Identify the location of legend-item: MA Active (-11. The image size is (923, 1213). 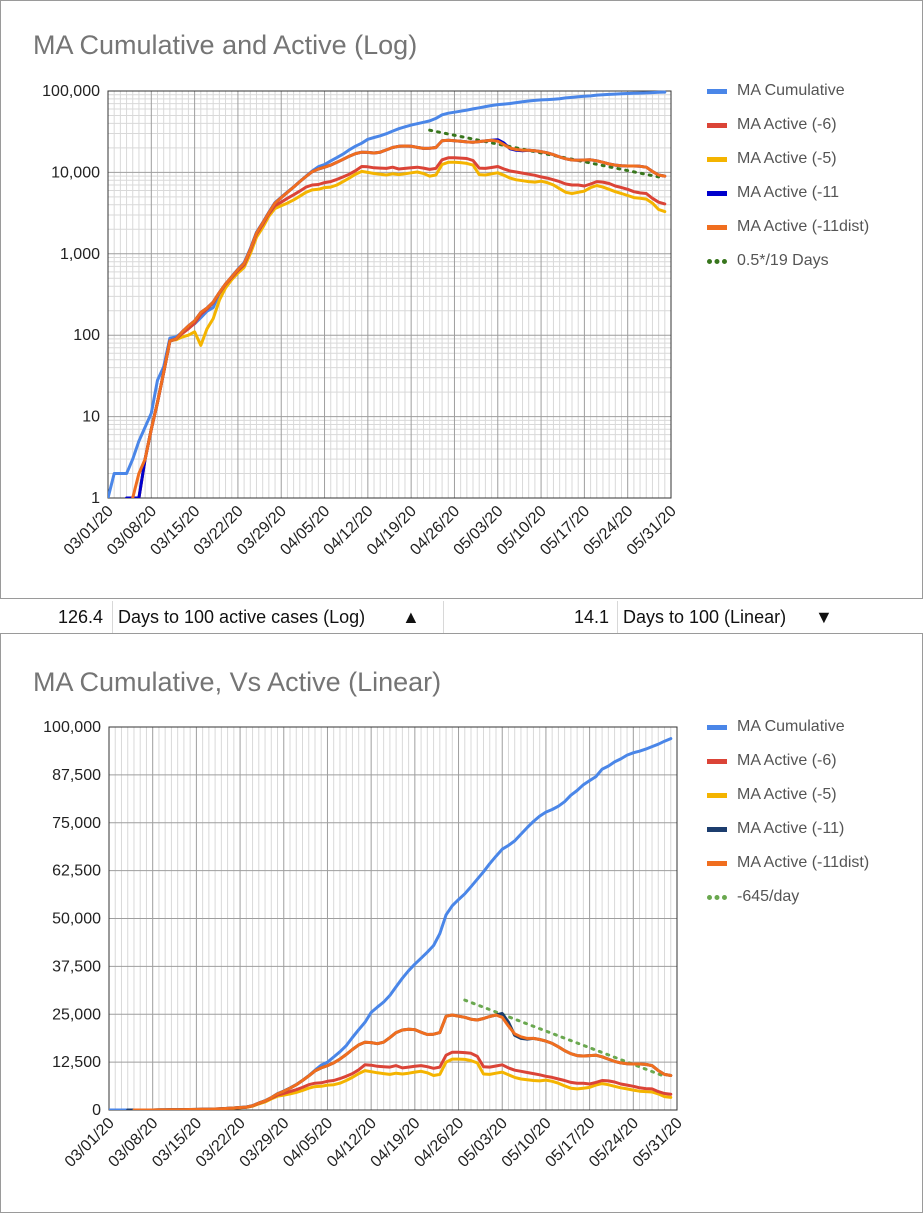
(788, 193).